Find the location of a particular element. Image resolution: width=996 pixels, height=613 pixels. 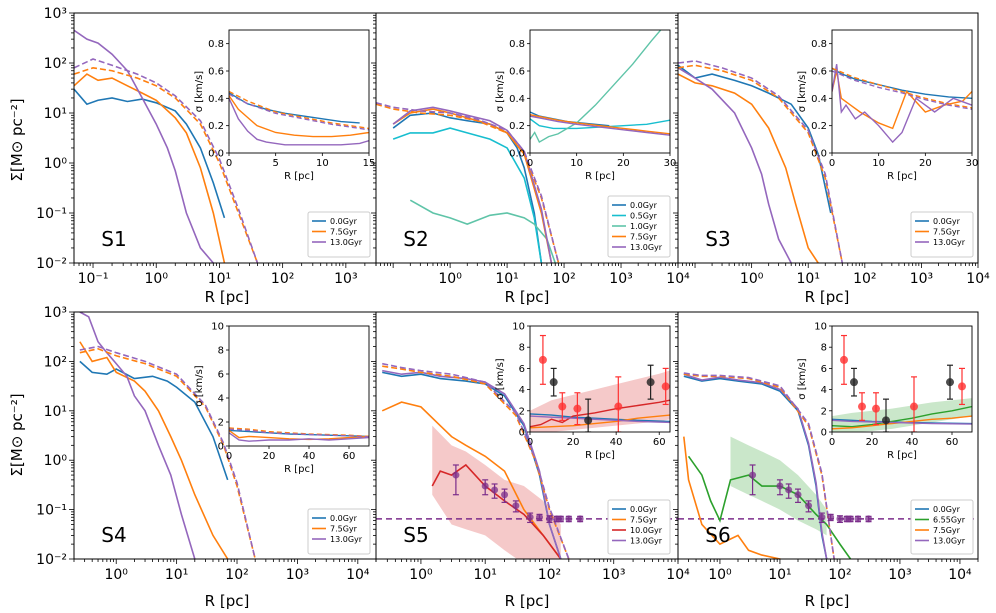

inset-uncertainty-band is located at coordinates (902, 415).